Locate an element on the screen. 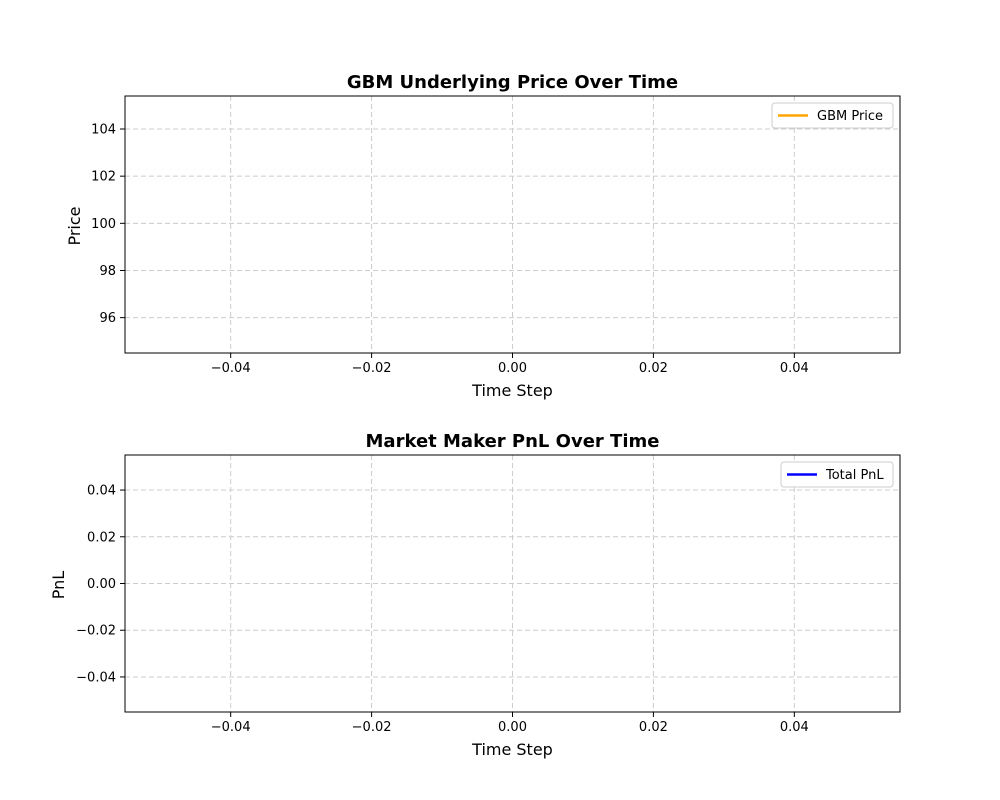  y-tick-label: 0.00 is located at coordinates (101, 584).